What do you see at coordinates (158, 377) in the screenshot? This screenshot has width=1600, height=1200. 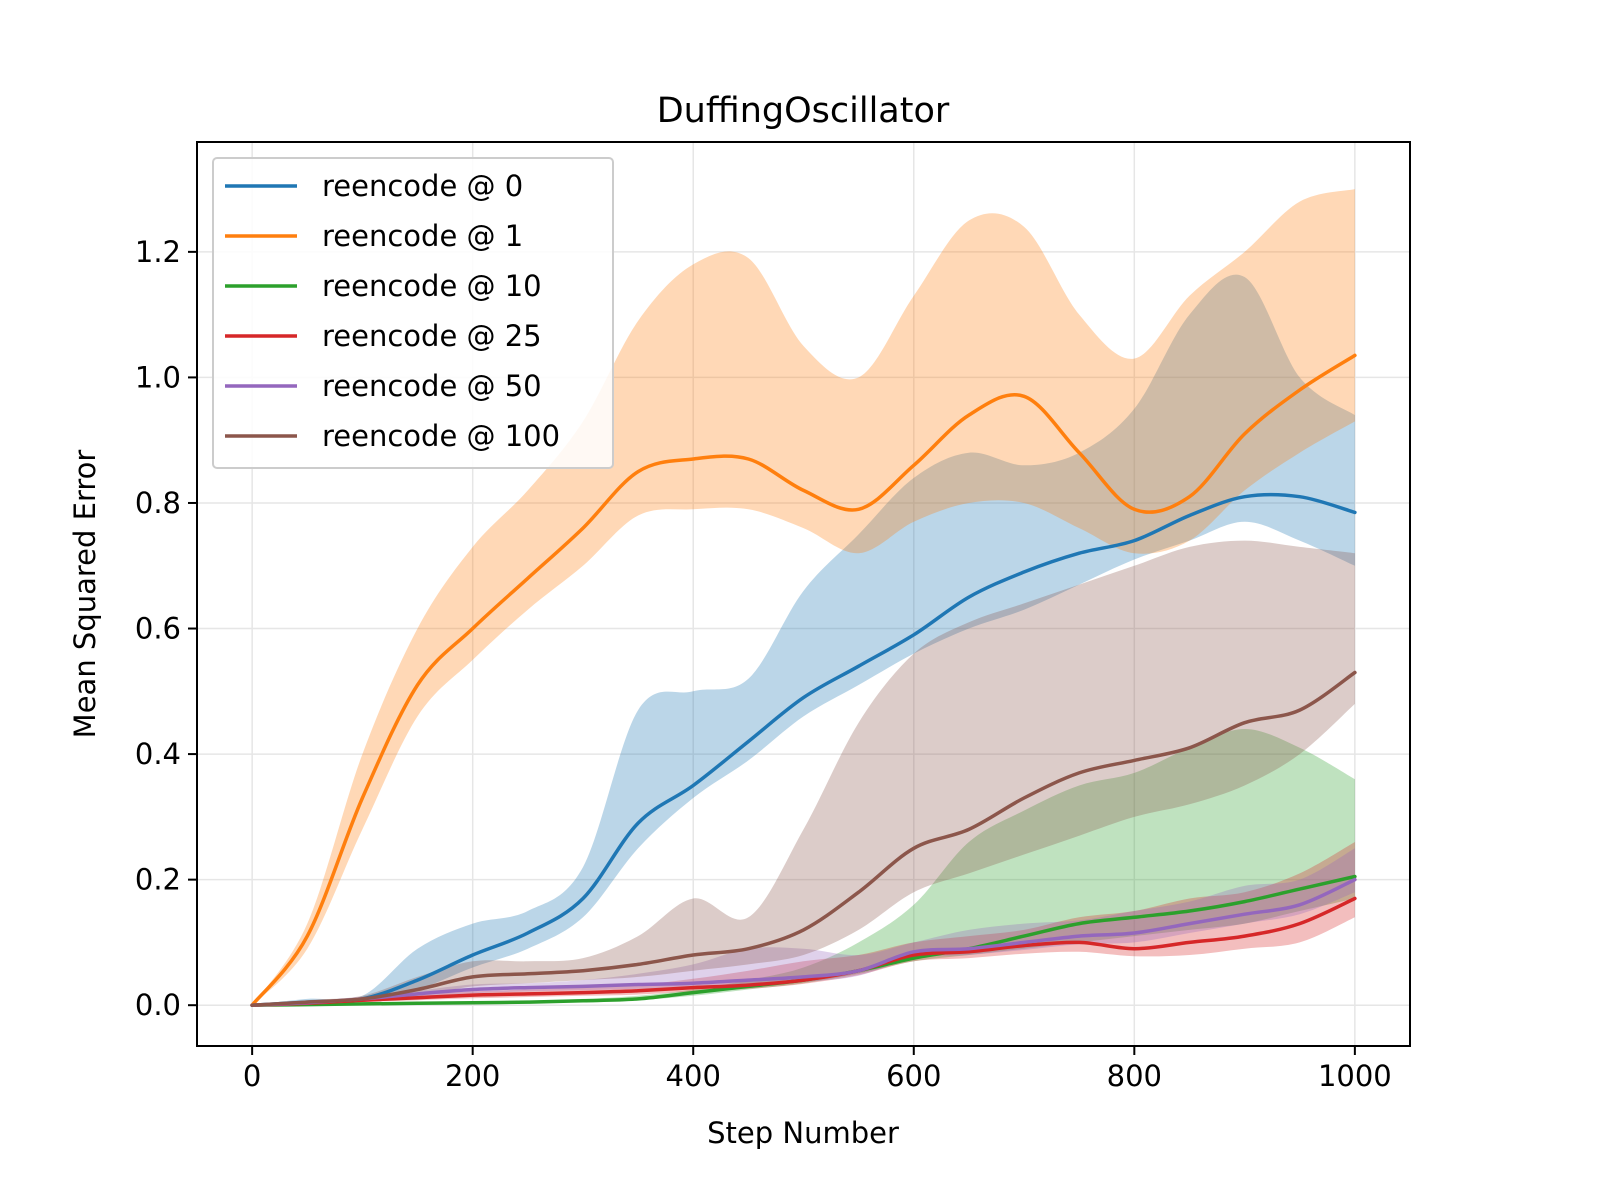 I see `y-tick-label: 1.0` at bounding box center [158, 377].